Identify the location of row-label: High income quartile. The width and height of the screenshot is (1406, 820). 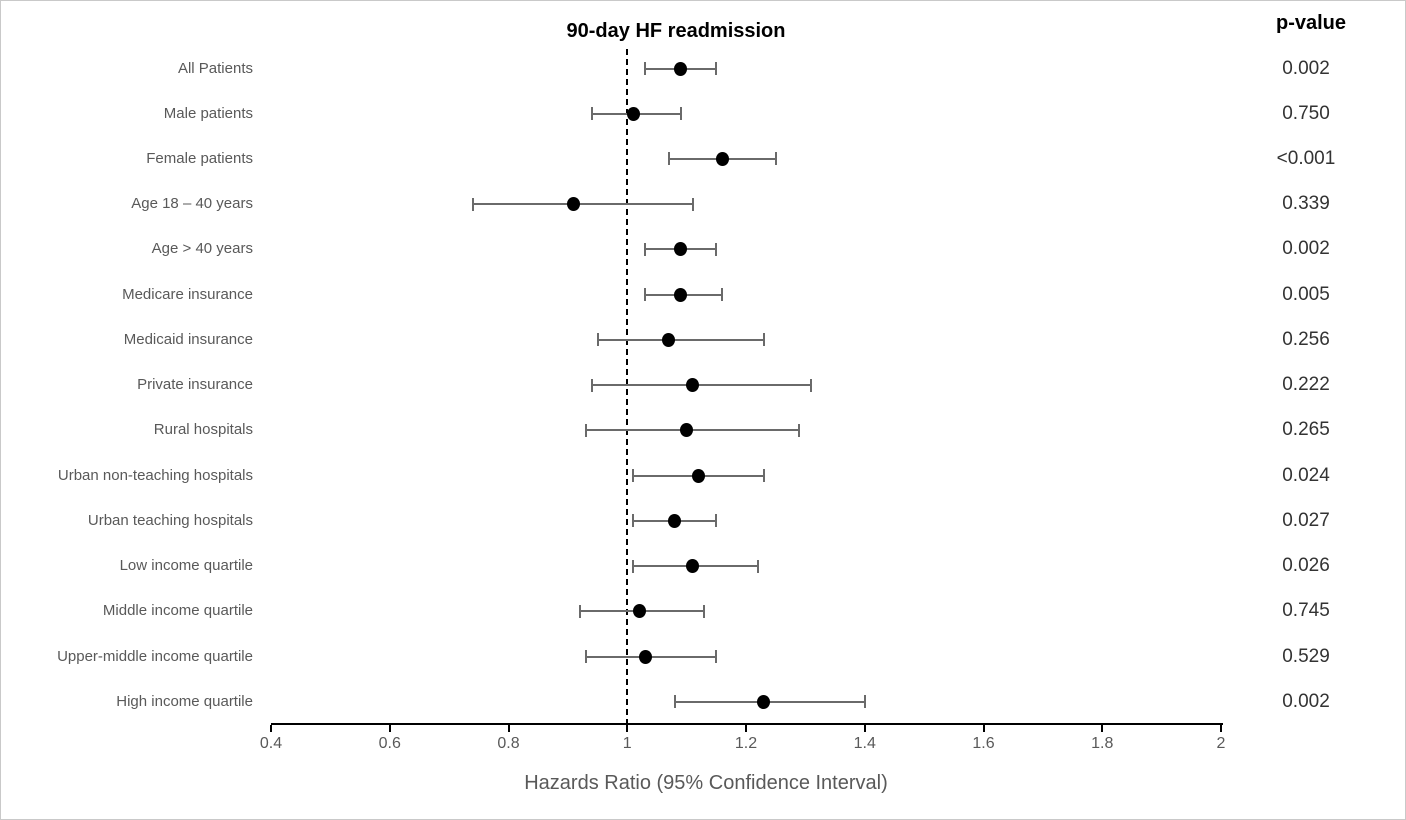
(184, 701).